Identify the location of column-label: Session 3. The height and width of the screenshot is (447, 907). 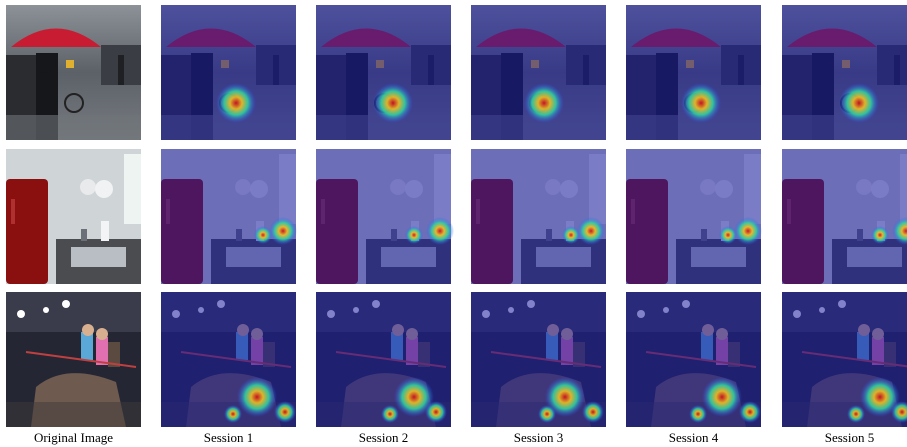
(538, 437).